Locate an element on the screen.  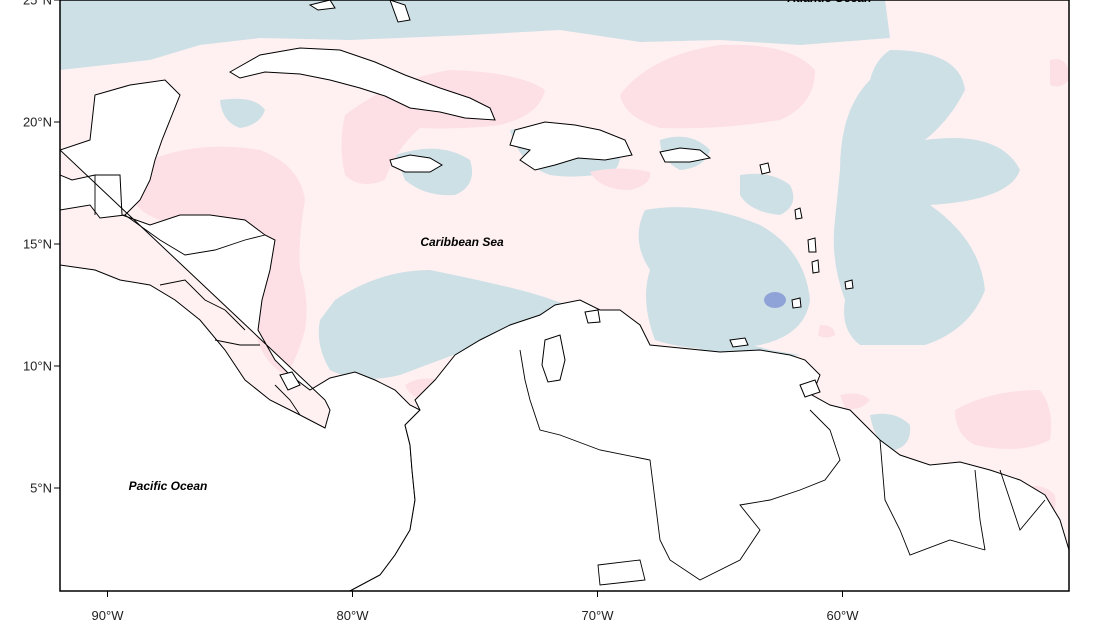
lake-maracaibo is located at coordinates (553, 358).